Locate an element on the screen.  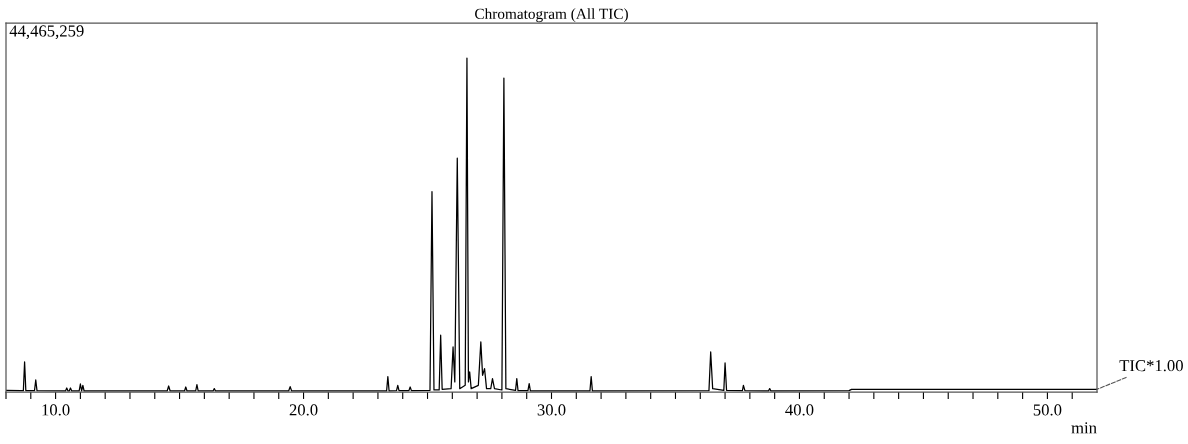
series-label: TIC*1.00 is located at coordinates (1151, 366).